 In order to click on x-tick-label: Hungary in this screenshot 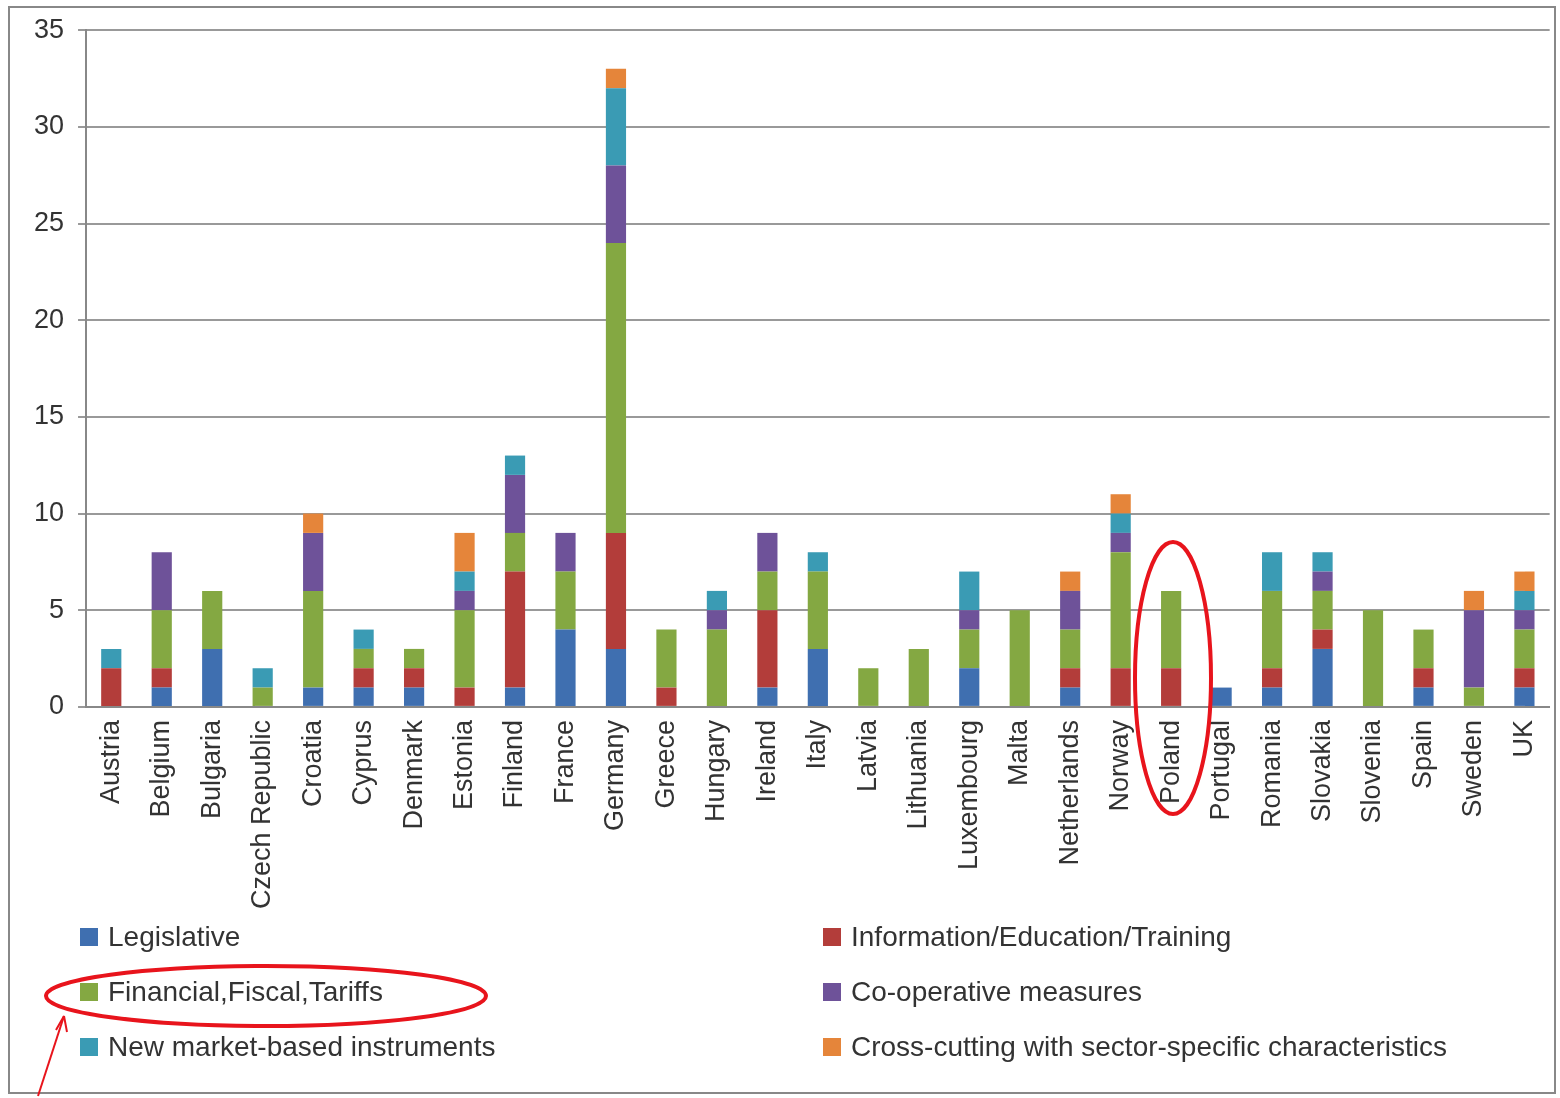, I will do `click(715, 770)`.